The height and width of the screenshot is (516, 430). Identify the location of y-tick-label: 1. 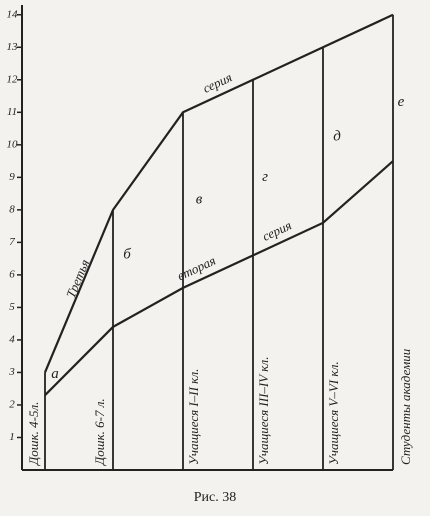
(12, 437).